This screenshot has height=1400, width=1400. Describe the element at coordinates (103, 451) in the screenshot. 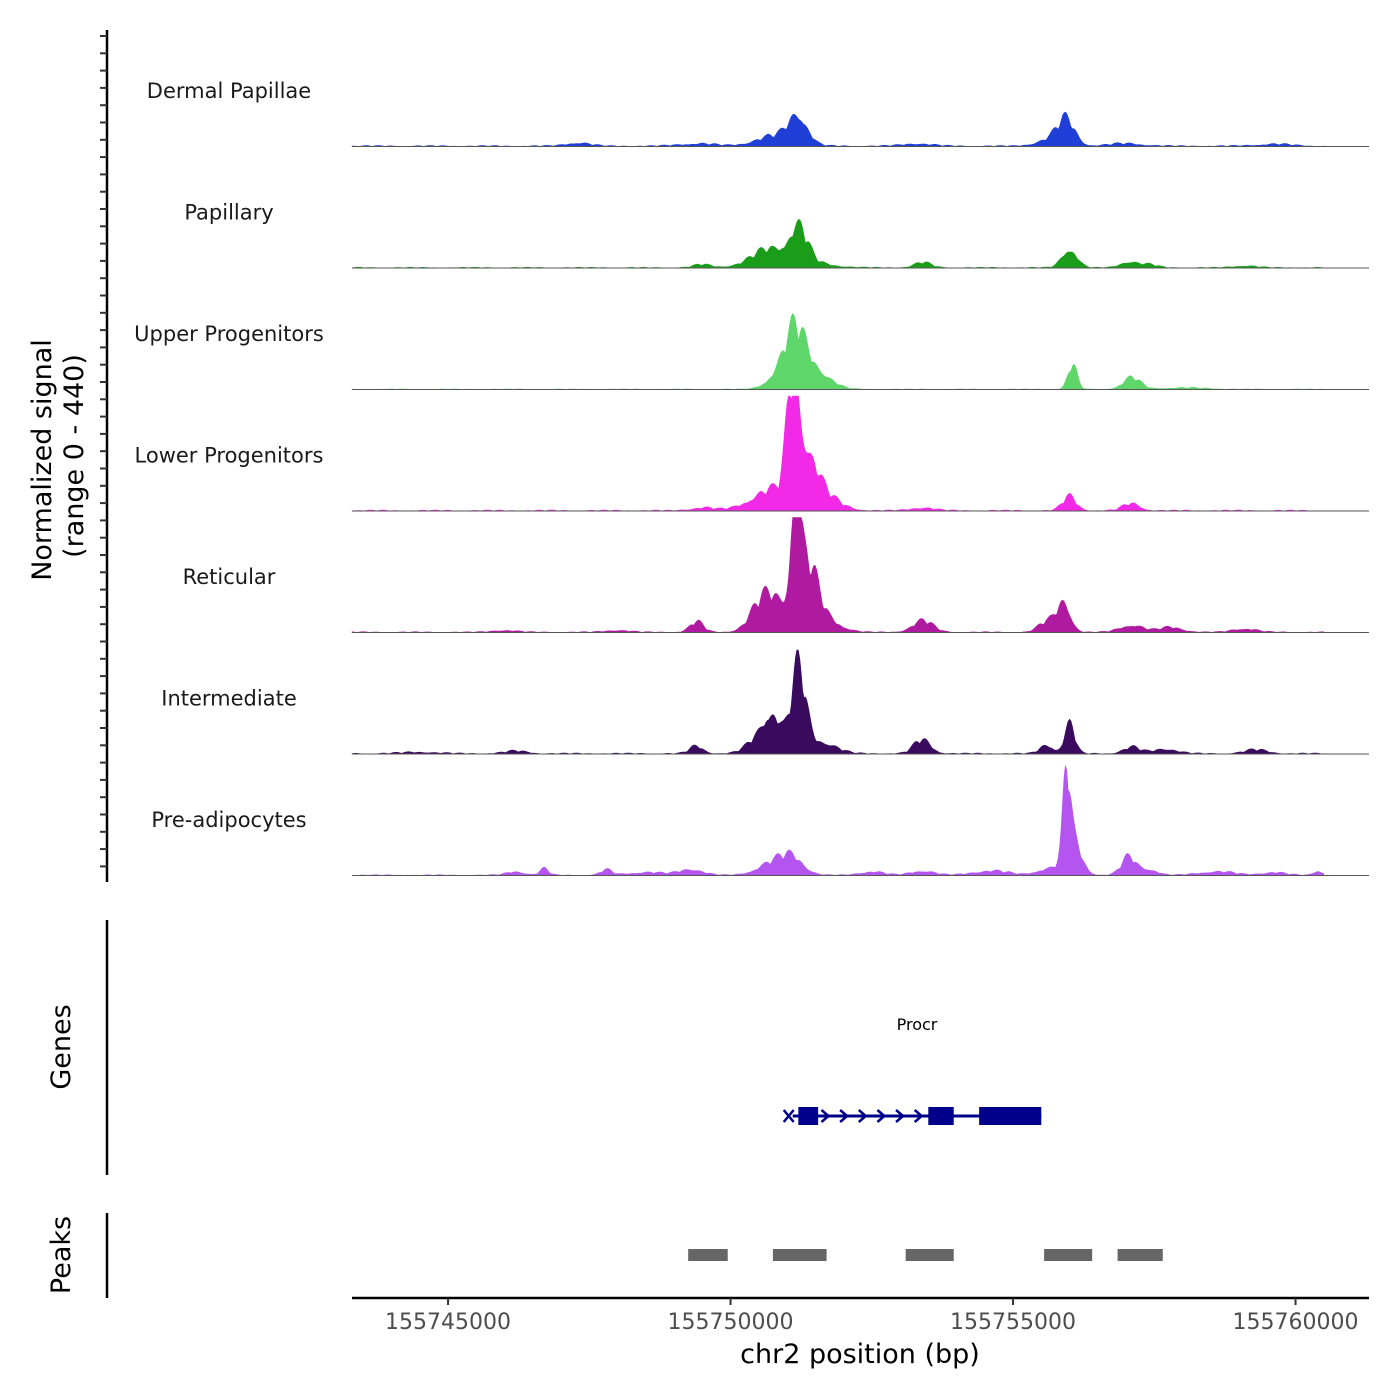

I see `signal-y-axis-ticks` at that location.